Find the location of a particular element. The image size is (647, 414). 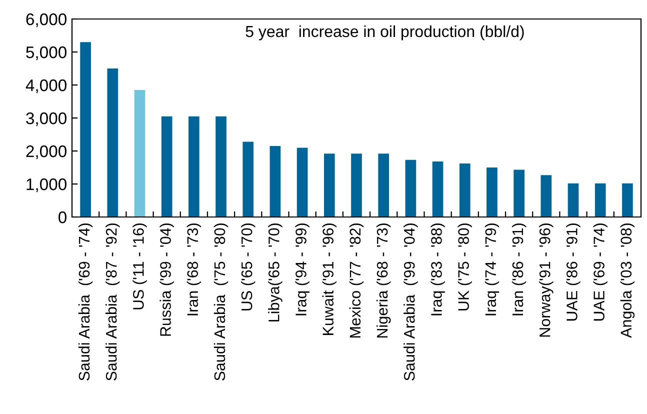

x-tick-label: UK ('75 - '80) is located at coordinates (465, 267).